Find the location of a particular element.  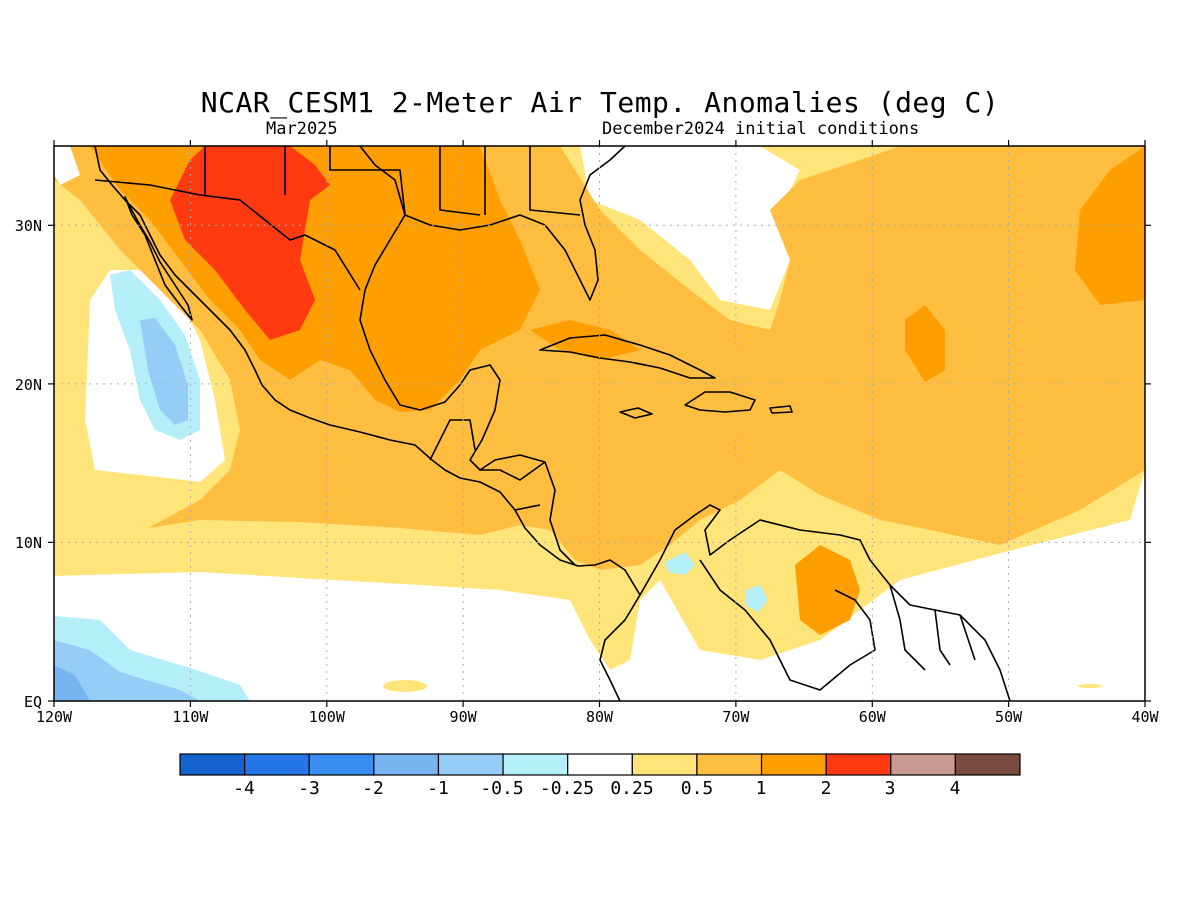

border-guianas is located at coordinates (932, 627).